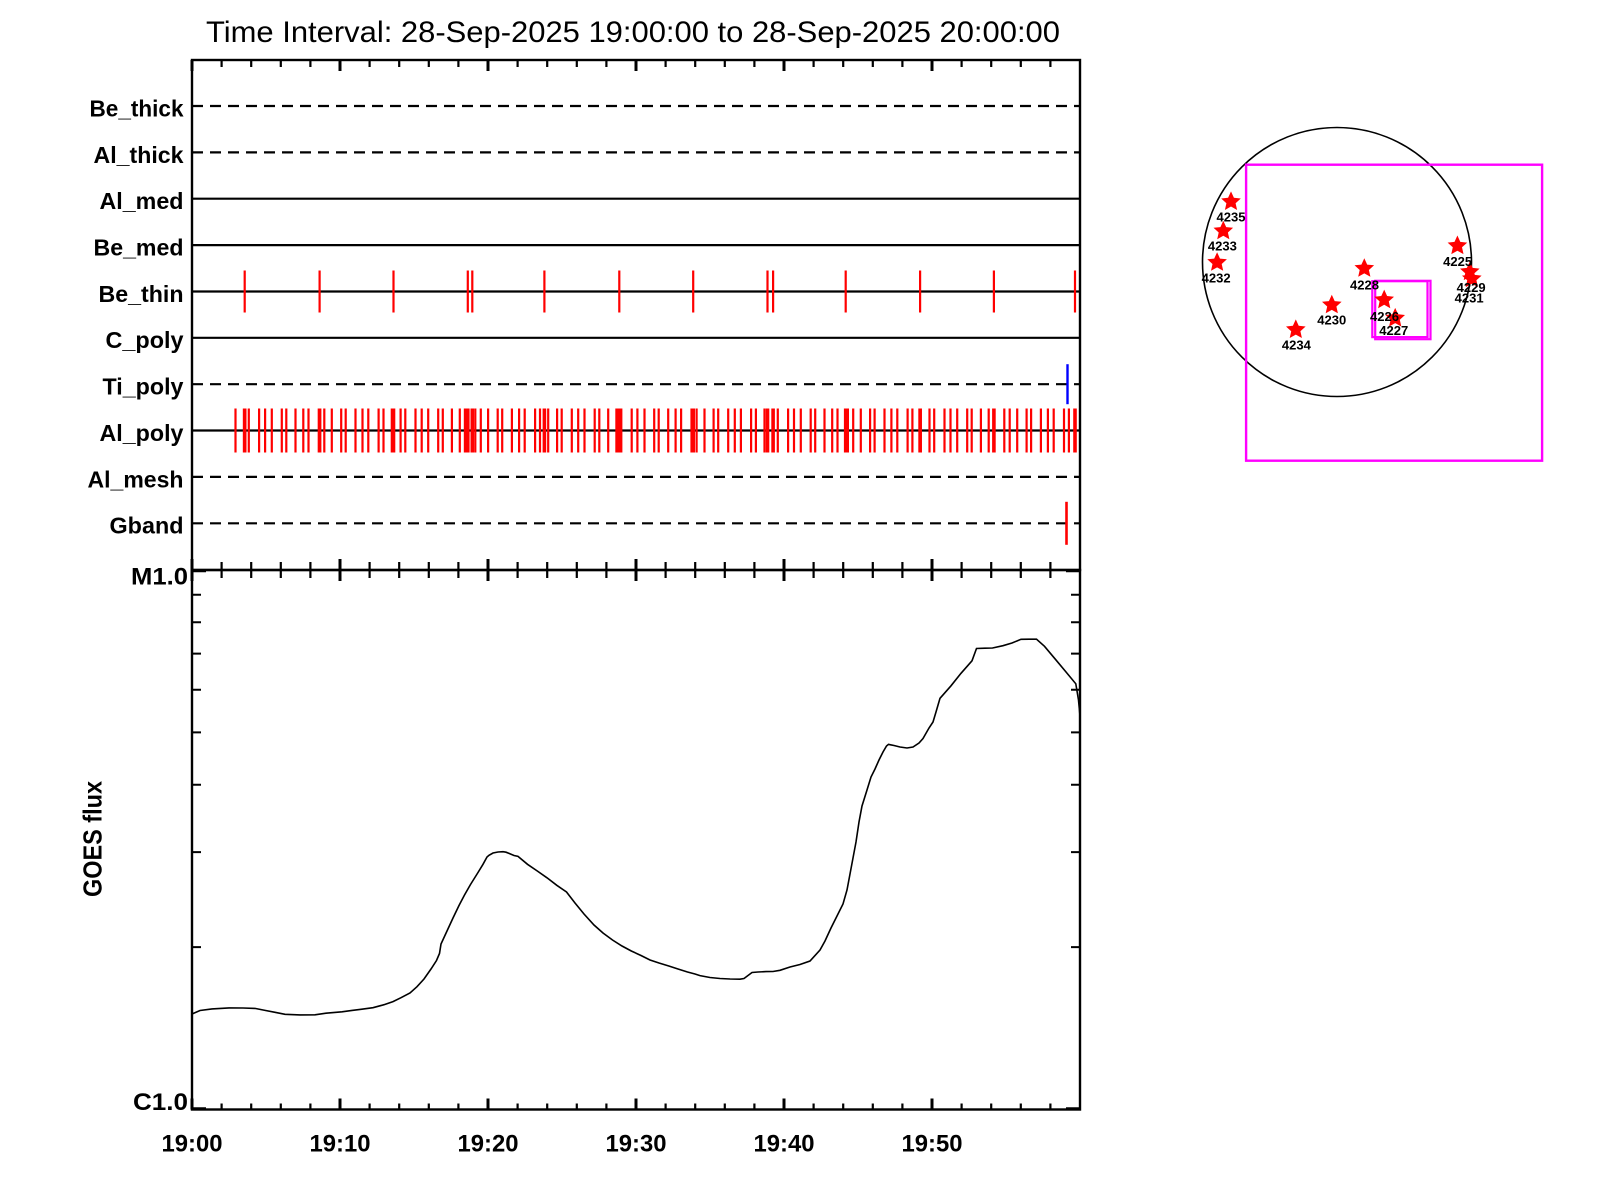 The image size is (1600, 1200). What do you see at coordinates (145, 340) in the screenshot?
I see `svg-text: C_poly` at bounding box center [145, 340].